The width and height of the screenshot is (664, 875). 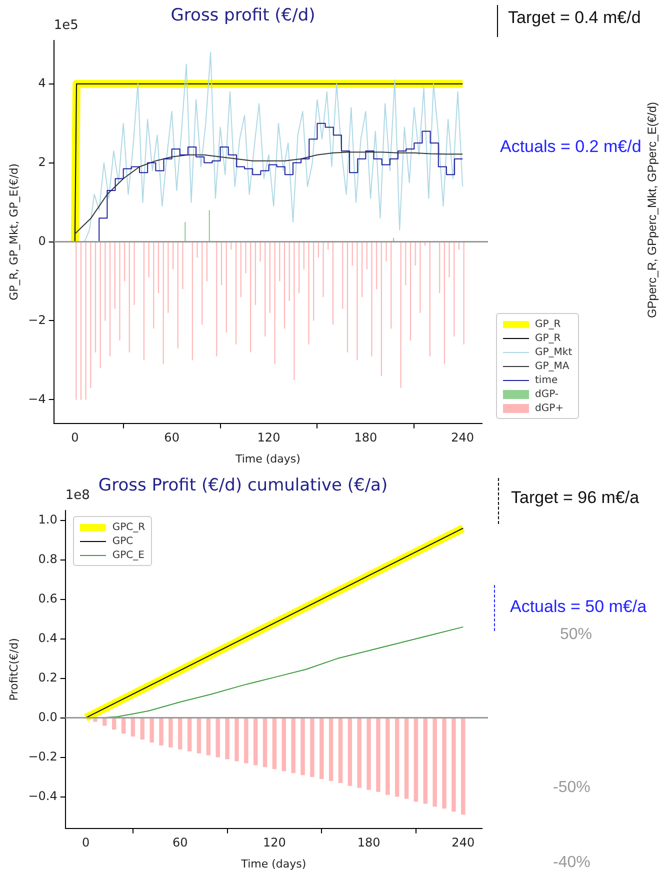 I want to click on legend-label: GPC_R, so click(x=129, y=527).